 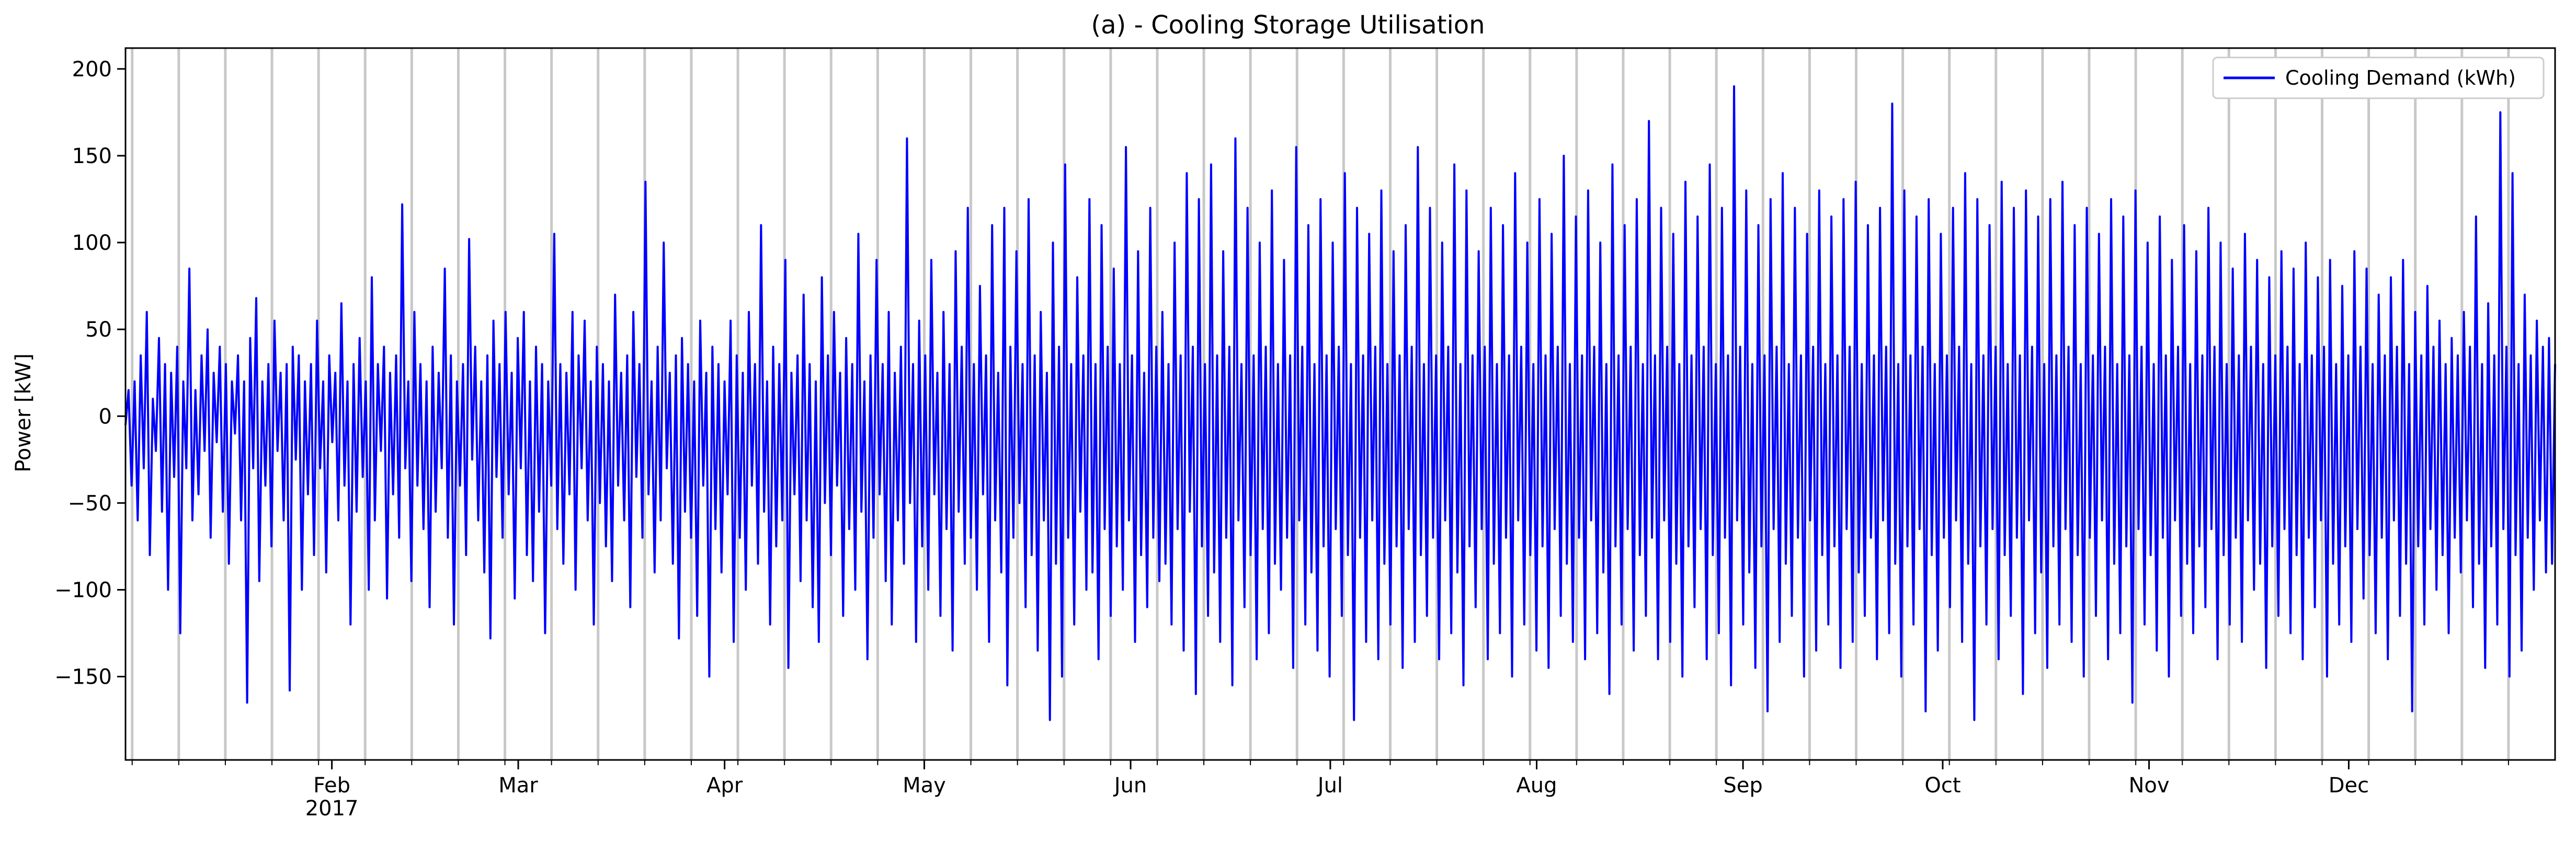 What do you see at coordinates (1743, 786) in the screenshot?
I see `x-tick-label: Sep` at bounding box center [1743, 786].